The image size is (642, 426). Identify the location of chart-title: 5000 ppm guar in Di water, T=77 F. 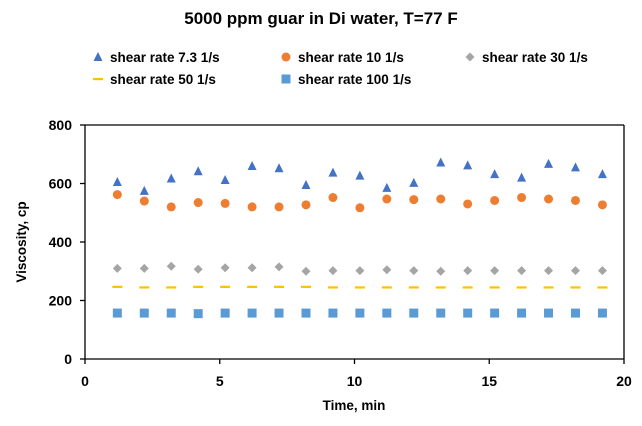
(321, 18).